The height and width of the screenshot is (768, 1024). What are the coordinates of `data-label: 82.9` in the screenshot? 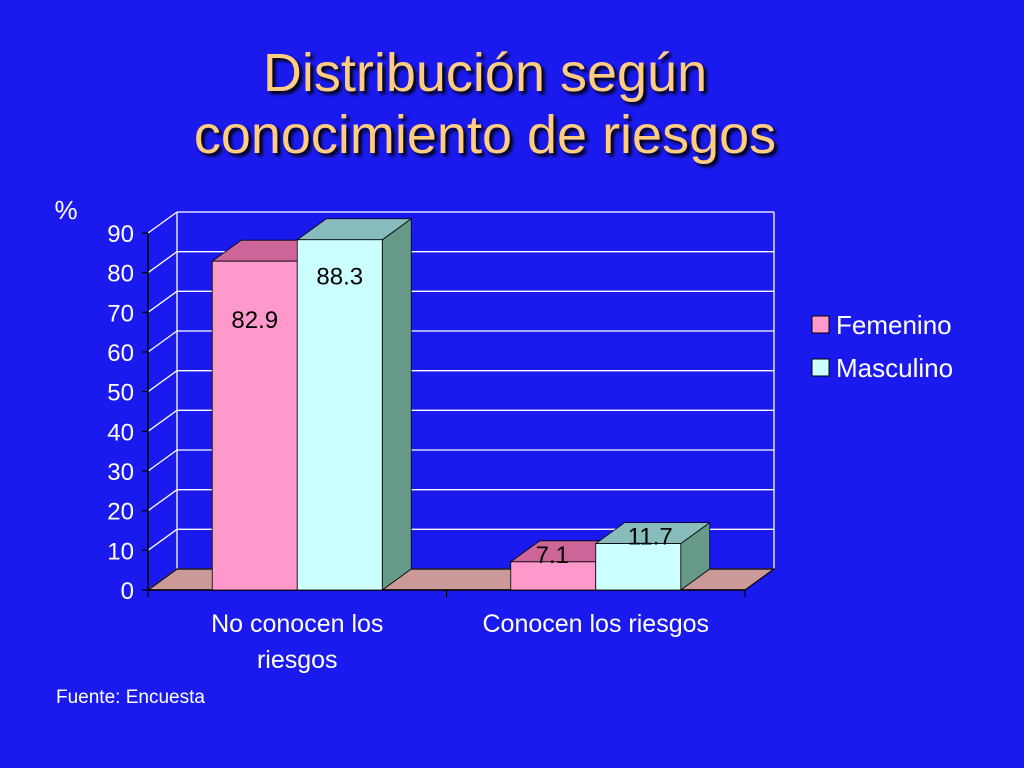 It's located at (254, 320).